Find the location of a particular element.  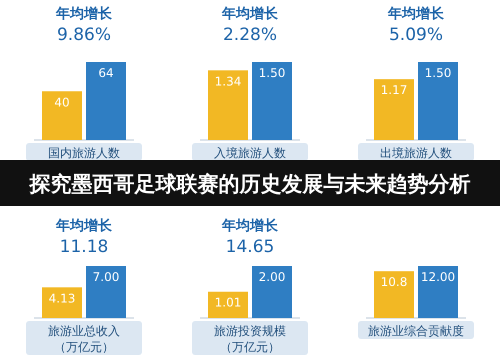

data-label: 7.00 is located at coordinates (106, 277).